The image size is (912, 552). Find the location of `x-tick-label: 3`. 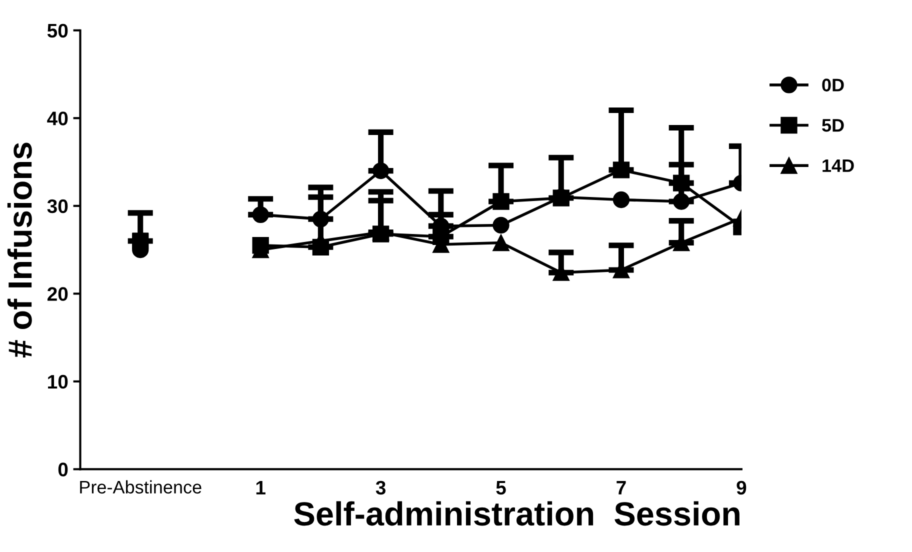

x-tick-label: 3 is located at coordinates (381, 487).